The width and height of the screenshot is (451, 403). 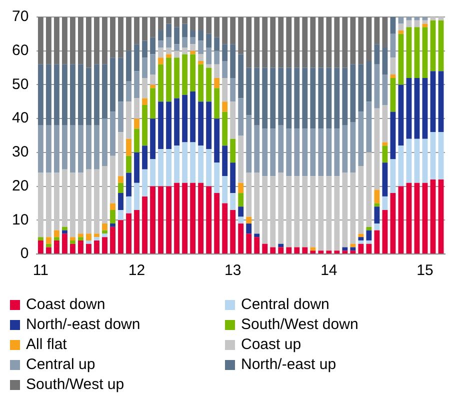 I want to click on x-tick-label: 11, so click(x=40, y=271).